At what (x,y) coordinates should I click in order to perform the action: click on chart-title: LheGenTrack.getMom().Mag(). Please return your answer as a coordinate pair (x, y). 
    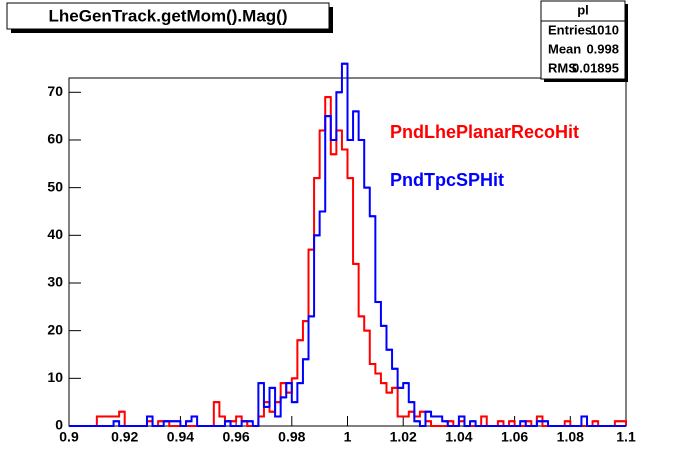
    Looking at the image, I should click on (168, 15).